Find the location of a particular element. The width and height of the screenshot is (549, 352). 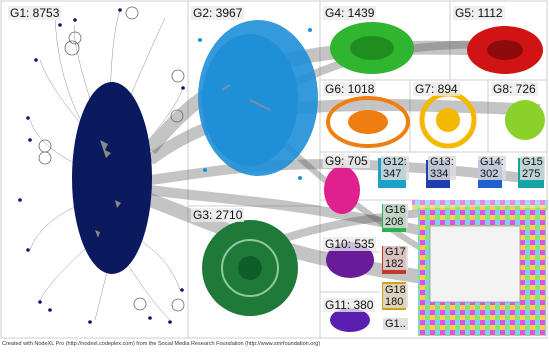

small-groups-mosaic is located at coordinates (480, 268).